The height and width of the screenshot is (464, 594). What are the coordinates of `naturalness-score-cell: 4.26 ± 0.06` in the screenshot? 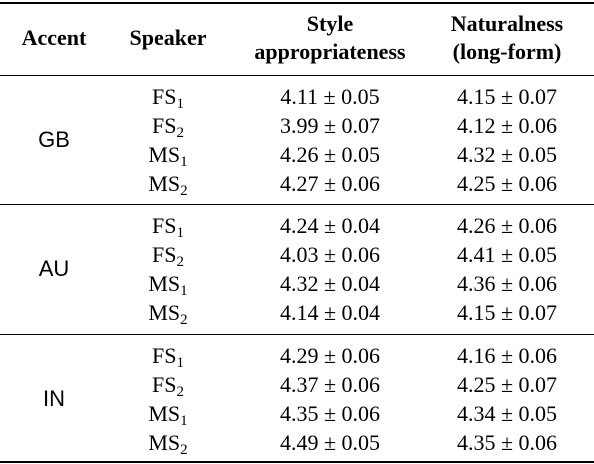 It's located at (507, 225).